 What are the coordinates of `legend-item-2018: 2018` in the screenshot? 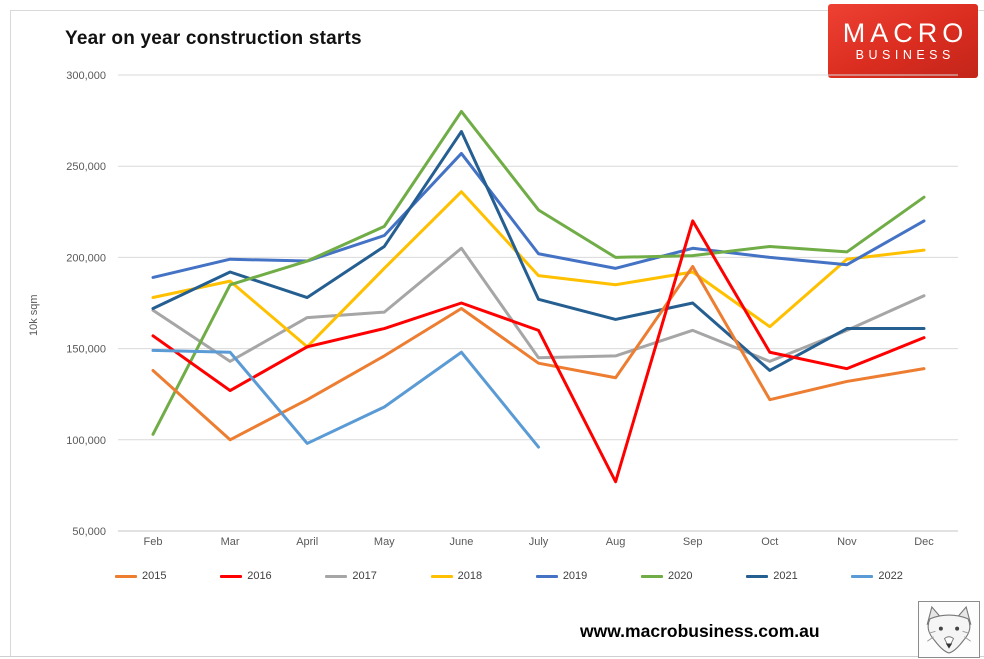 It's located at (456, 576).